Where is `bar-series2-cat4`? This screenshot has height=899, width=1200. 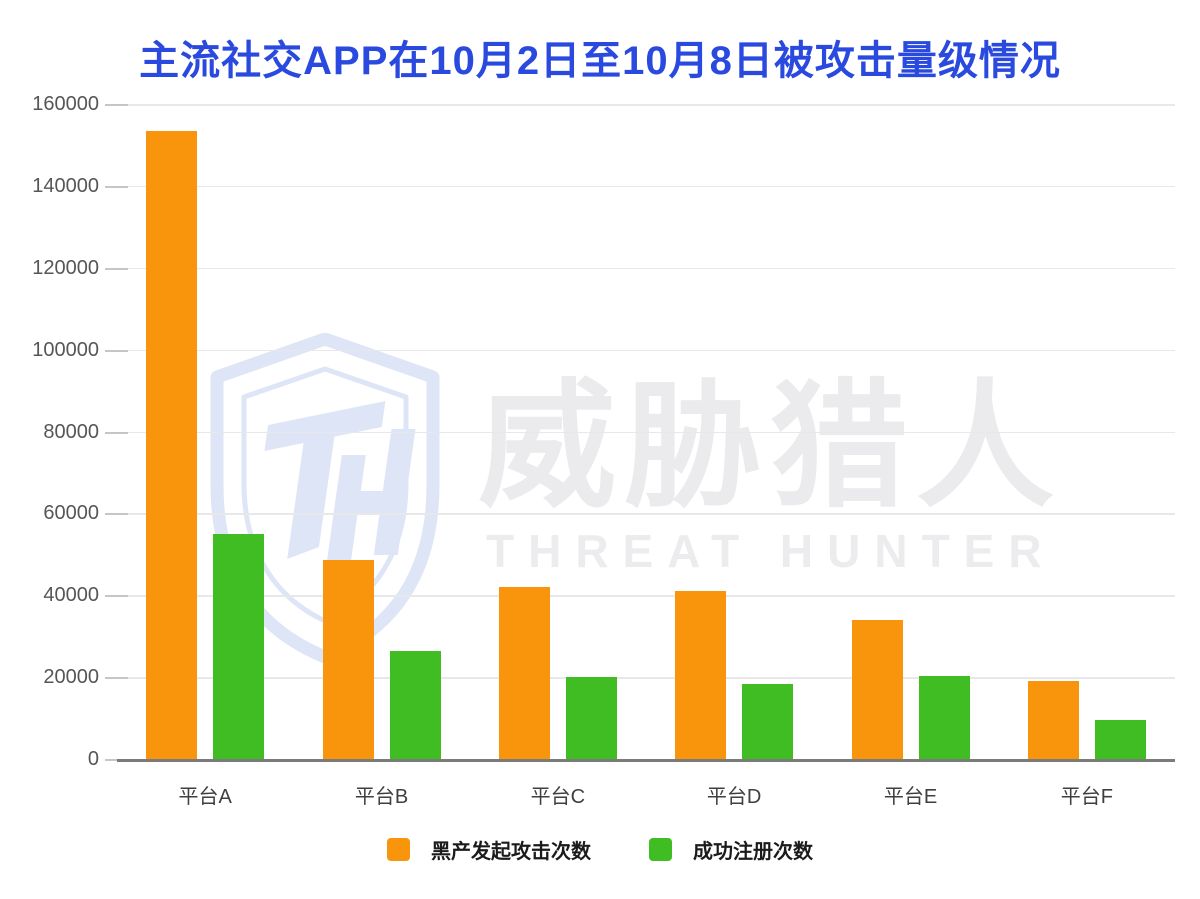 bar-series2-cat4 is located at coordinates (768, 721).